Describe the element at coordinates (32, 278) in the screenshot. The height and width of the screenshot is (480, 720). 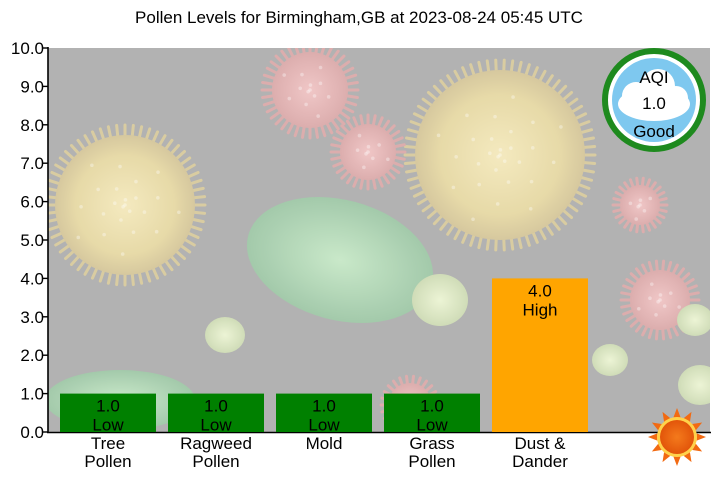
I see `y-tick-label: 4.0` at that location.